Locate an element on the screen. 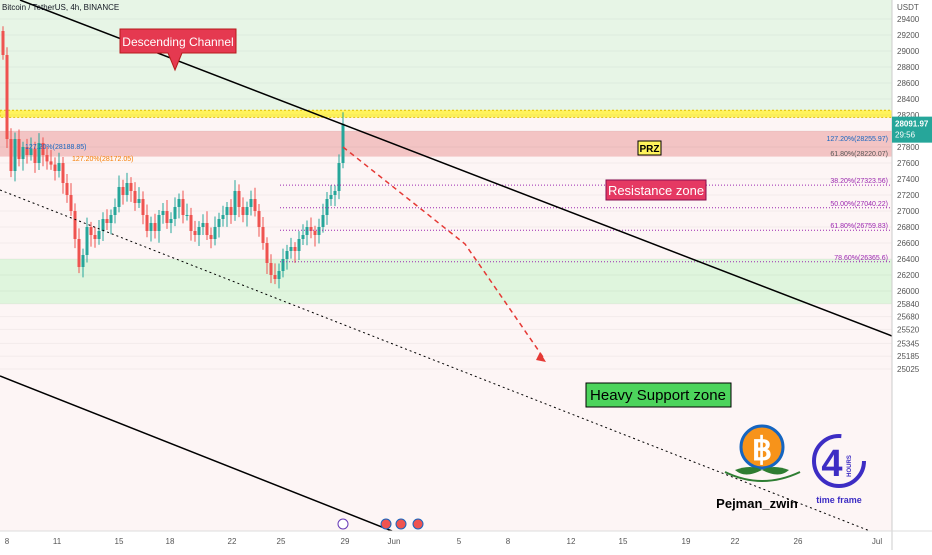 The image size is (932, 555). y-tick-label: 27000 is located at coordinates (908, 211).